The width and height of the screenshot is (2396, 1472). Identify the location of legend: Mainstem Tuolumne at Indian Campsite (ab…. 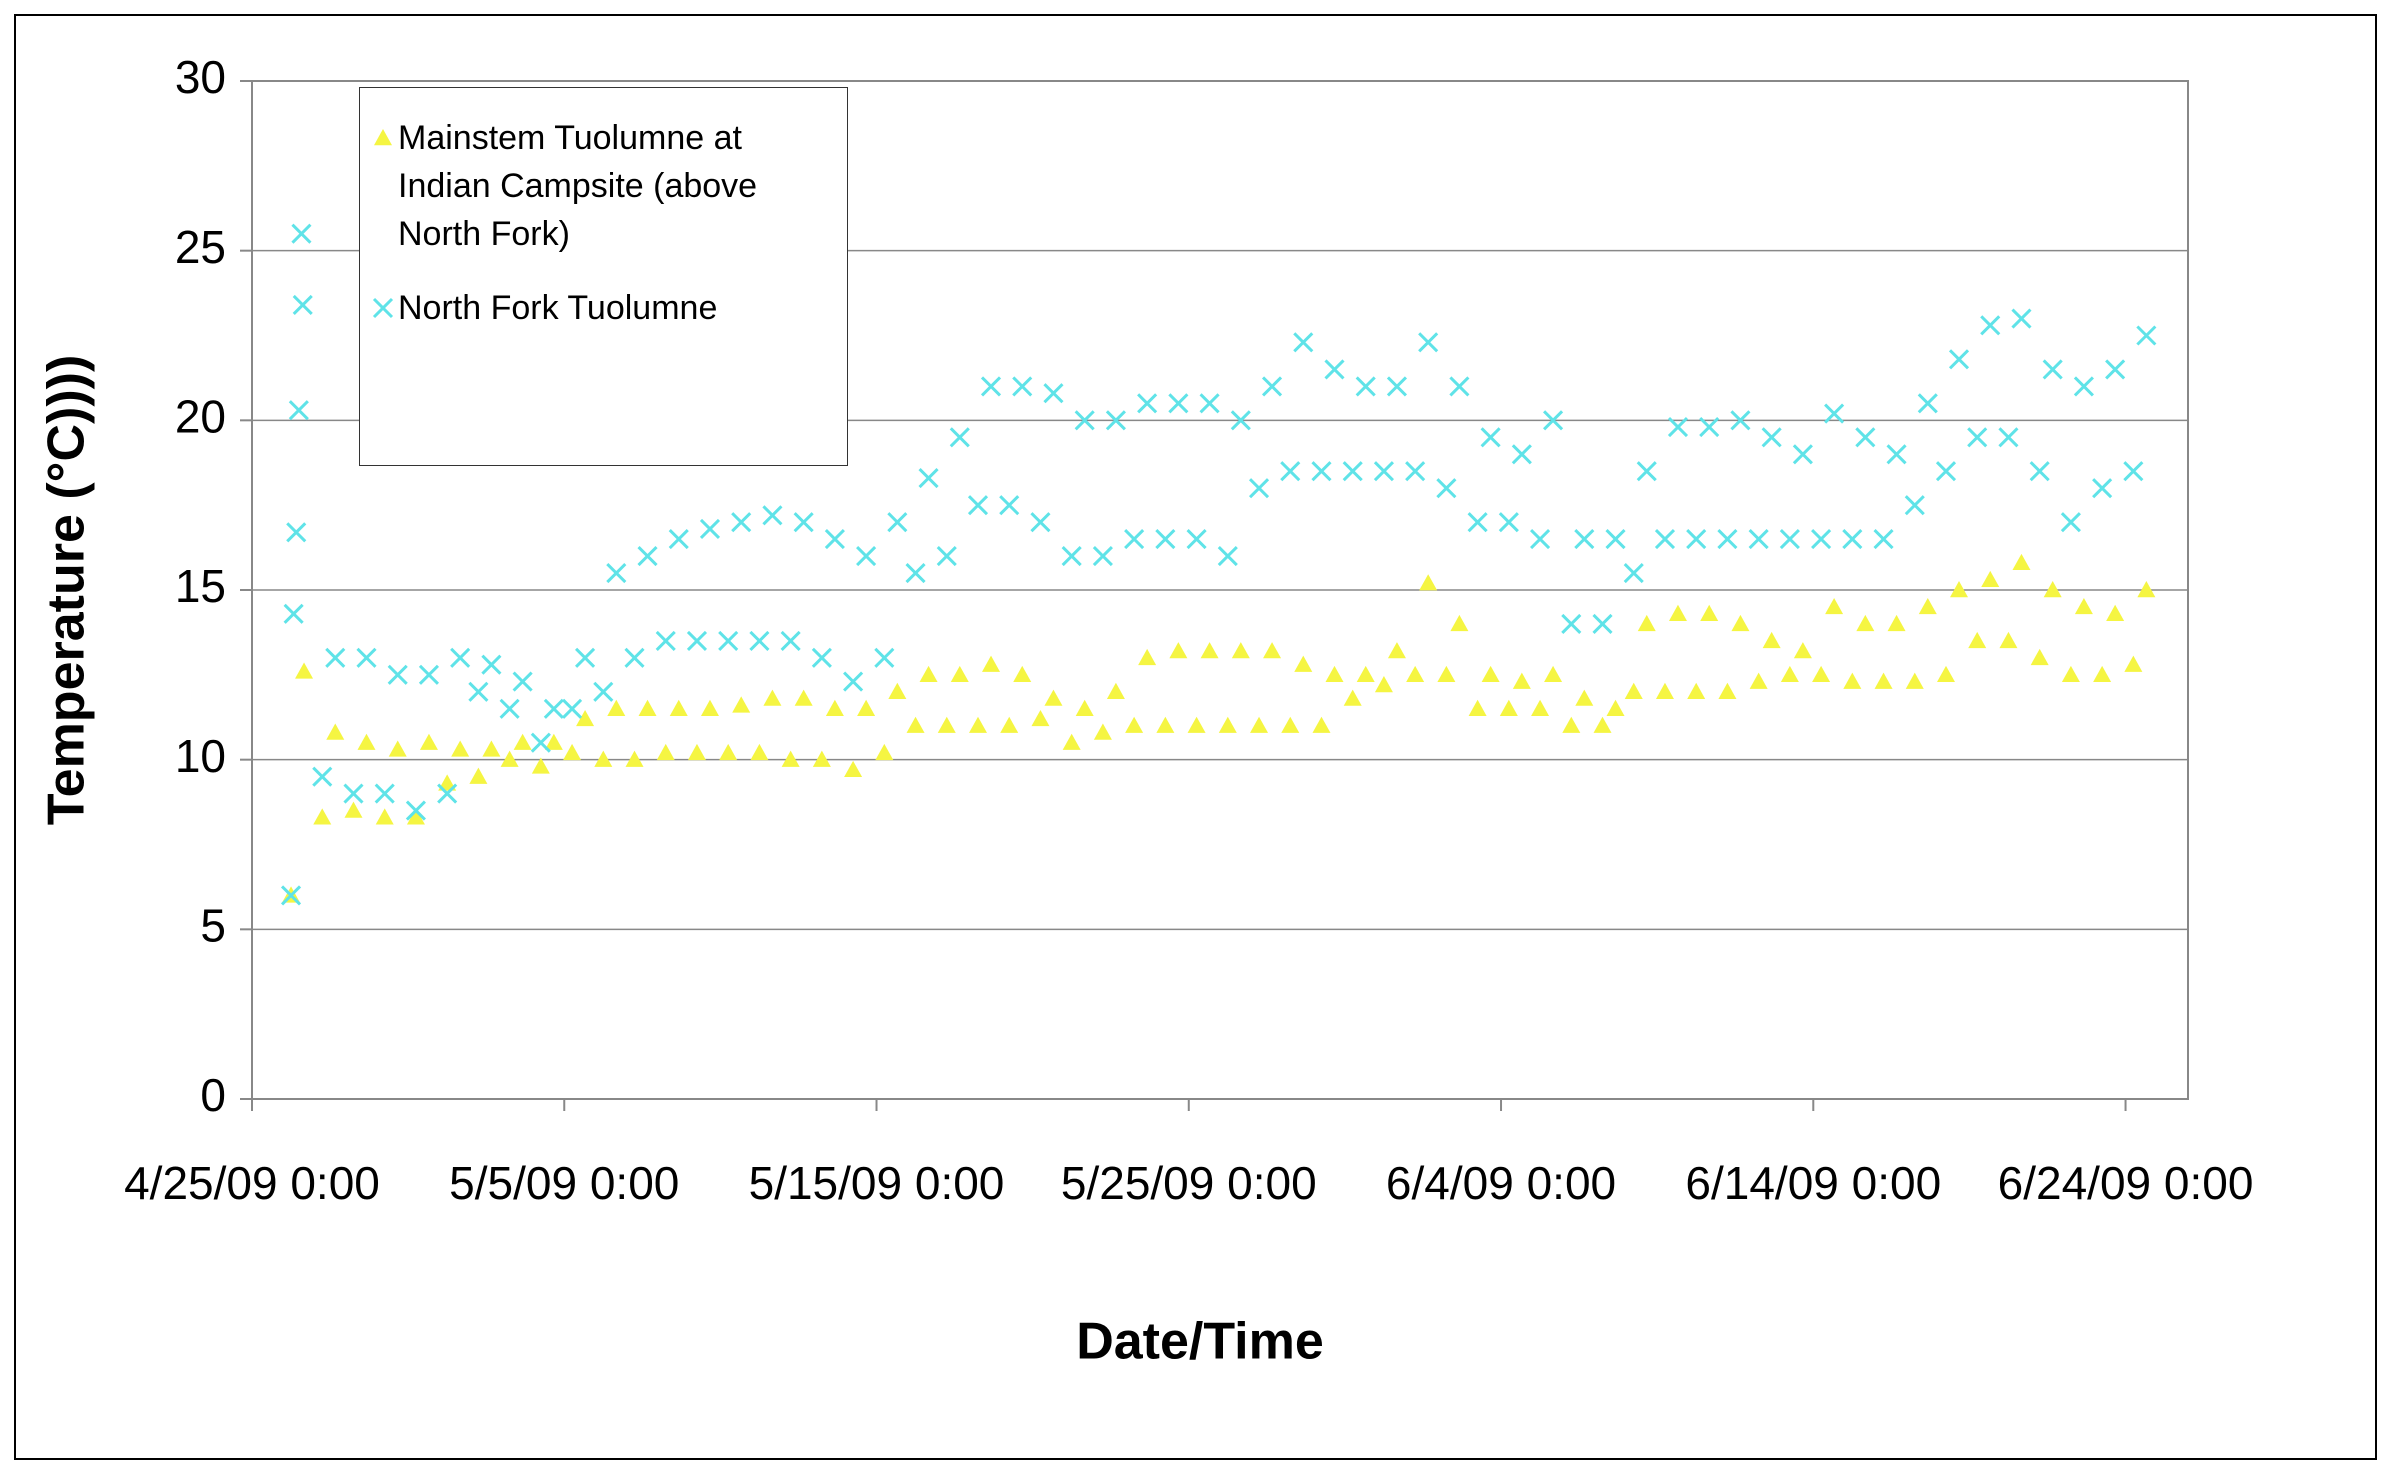
(603, 276).